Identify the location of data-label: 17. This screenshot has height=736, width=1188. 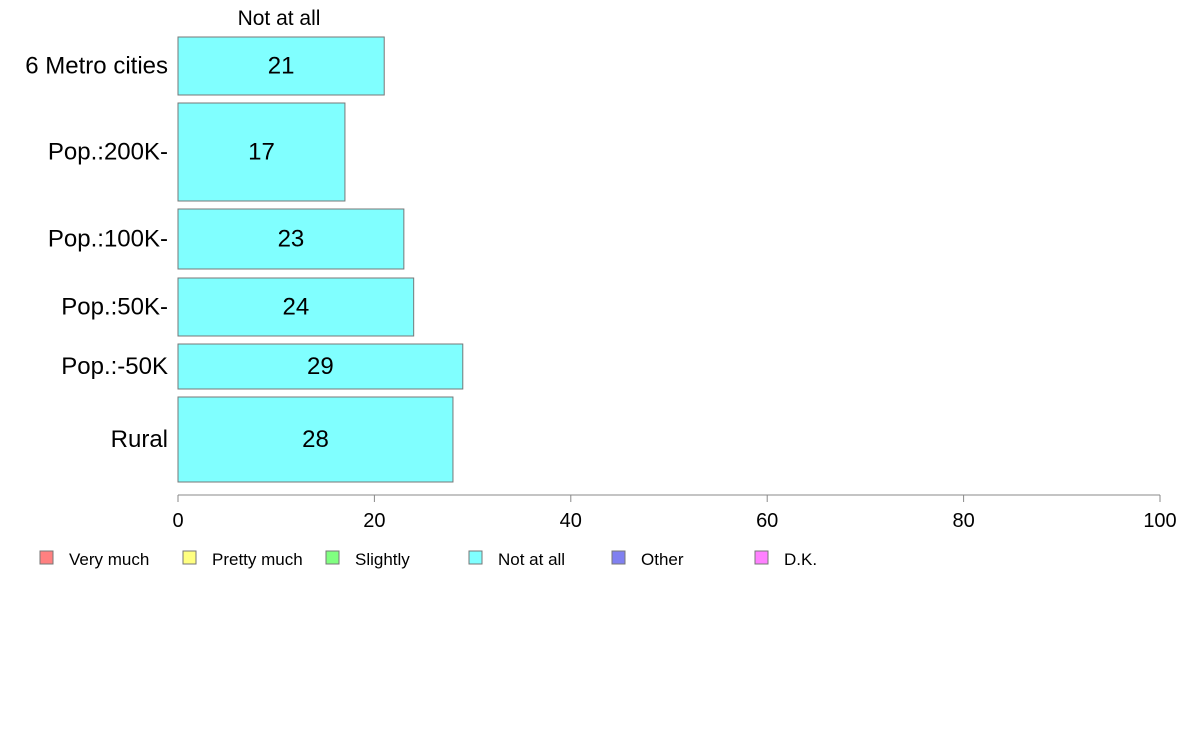
(261, 152).